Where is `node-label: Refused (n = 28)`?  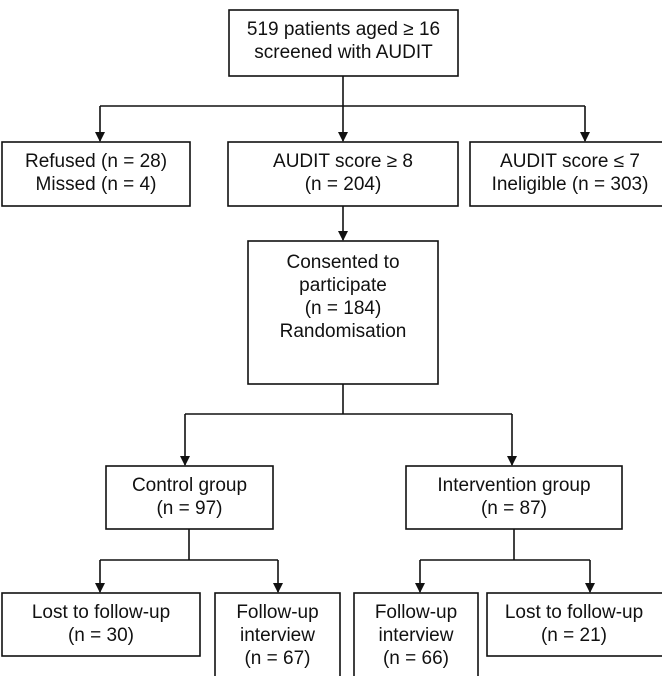
node-label: Refused (n = 28) is located at coordinates (96, 161).